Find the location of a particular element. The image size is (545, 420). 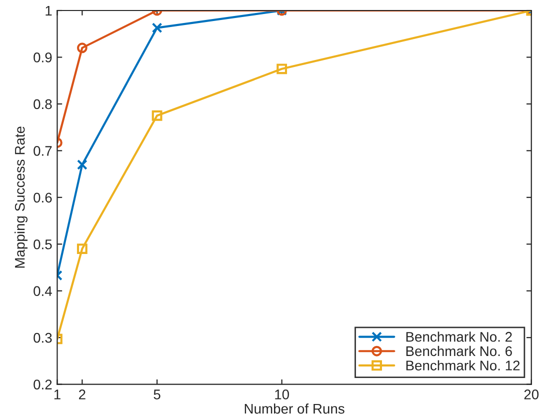

y-tick-label: 0.5 is located at coordinates (43, 244).